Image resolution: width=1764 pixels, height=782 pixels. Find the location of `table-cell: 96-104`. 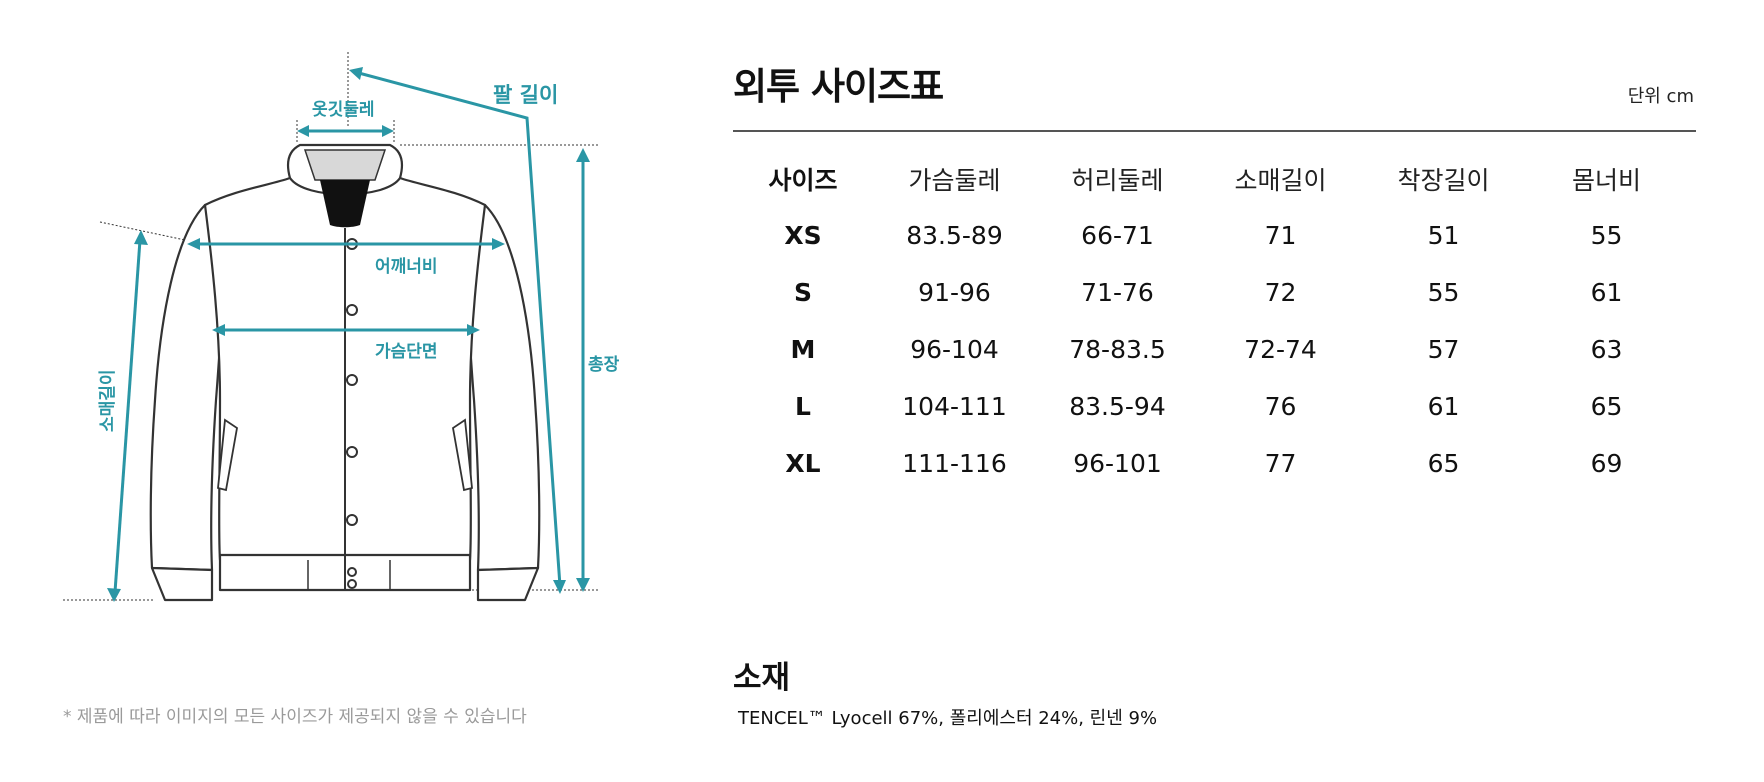

table-cell: 96-104 is located at coordinates (954, 349).